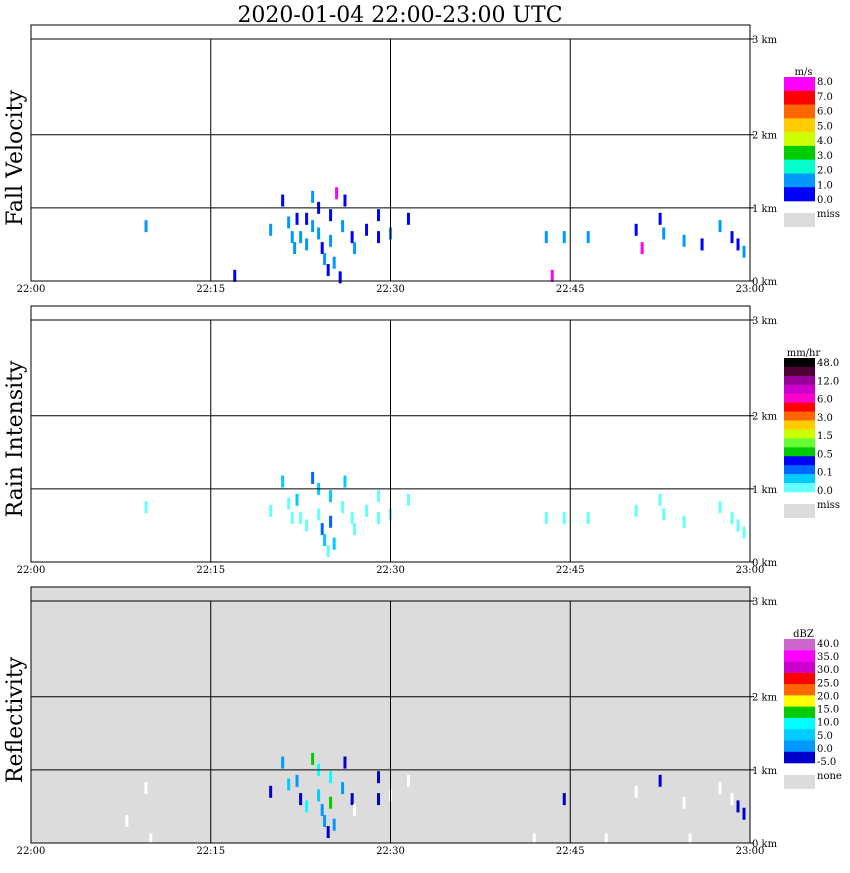 The height and width of the screenshot is (873, 850). I want to click on color-scale-label: 6.0, so click(825, 112).